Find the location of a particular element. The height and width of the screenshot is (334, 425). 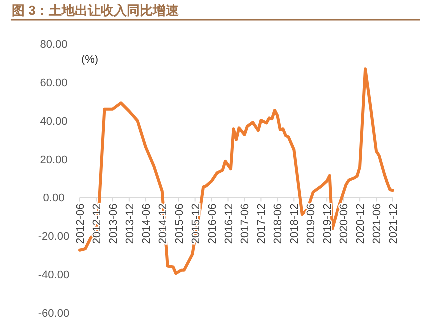

y-tick-label: -40.00 is located at coordinates (54, 276).